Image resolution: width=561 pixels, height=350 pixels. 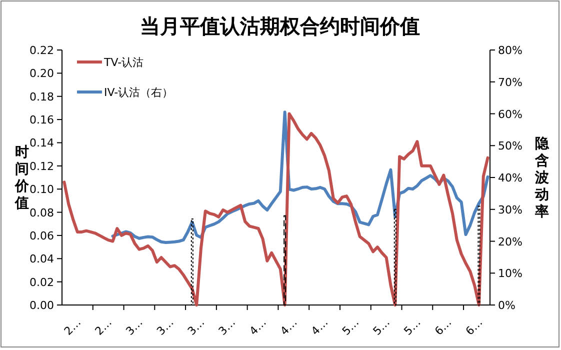 I want to click on y2-tick-label: 20%, so click(x=510, y=241).